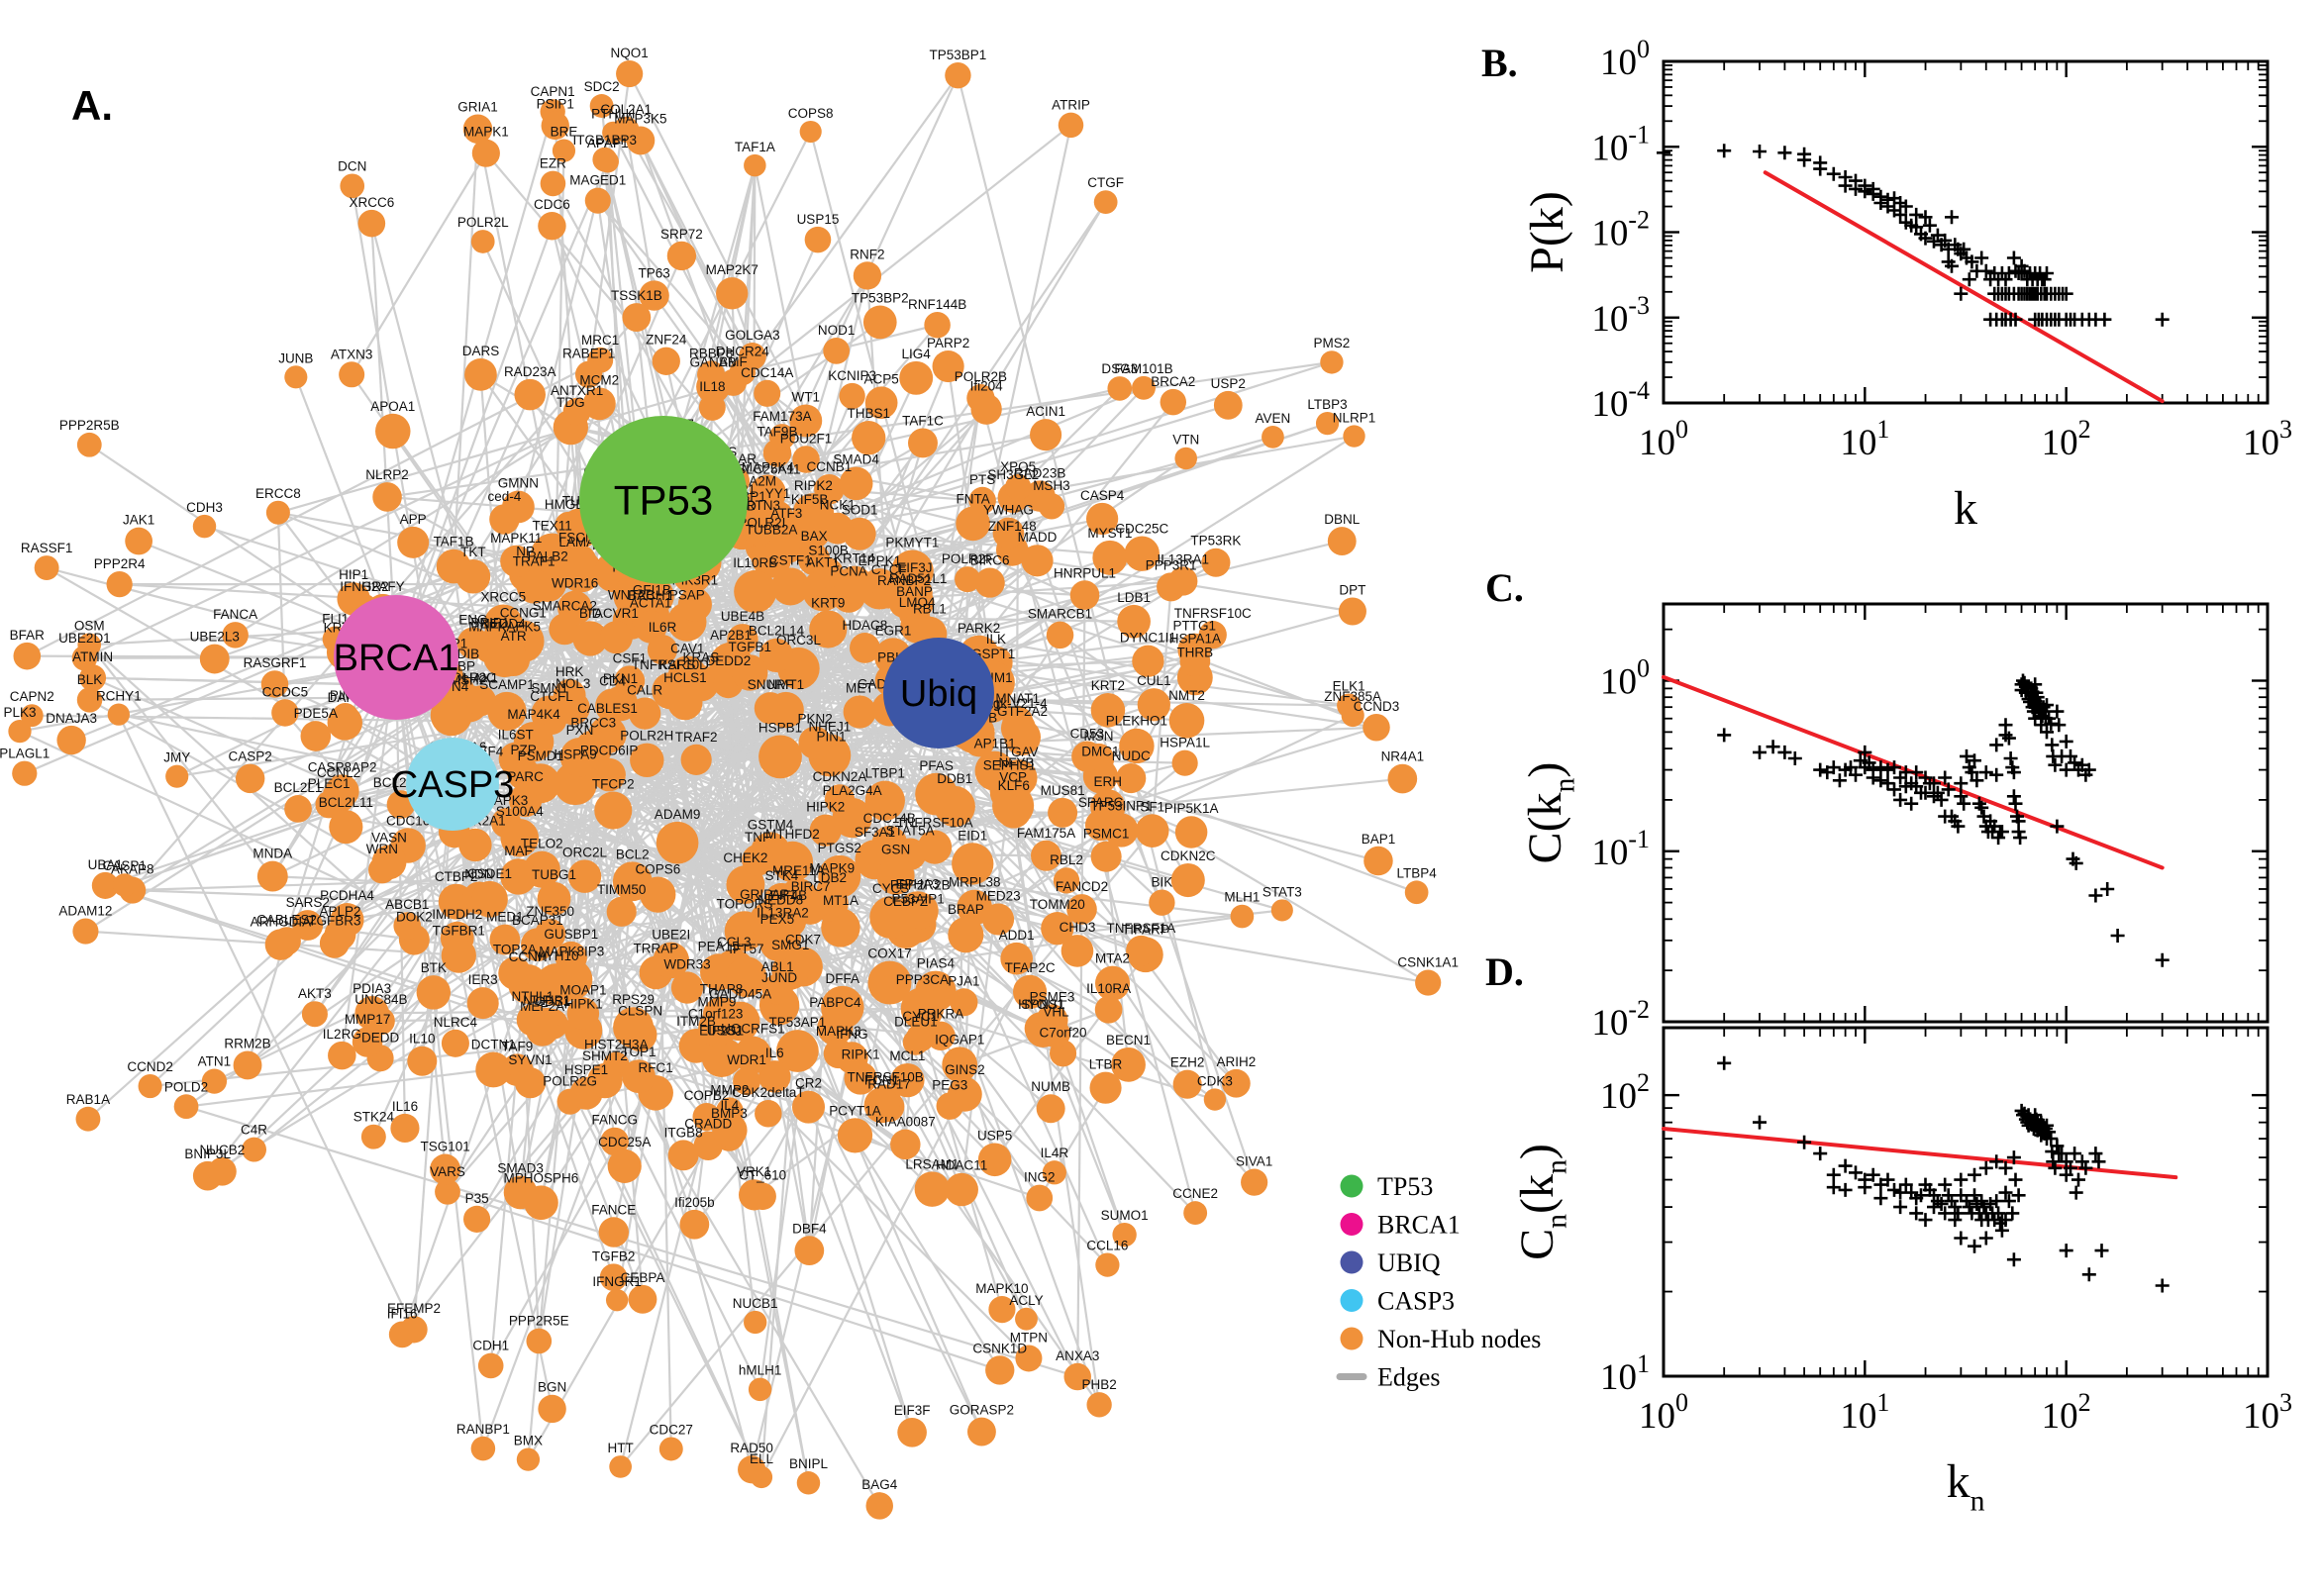  Describe the element at coordinates (2066, 439) in the screenshot. I see `tick-label: 10²` at that location.